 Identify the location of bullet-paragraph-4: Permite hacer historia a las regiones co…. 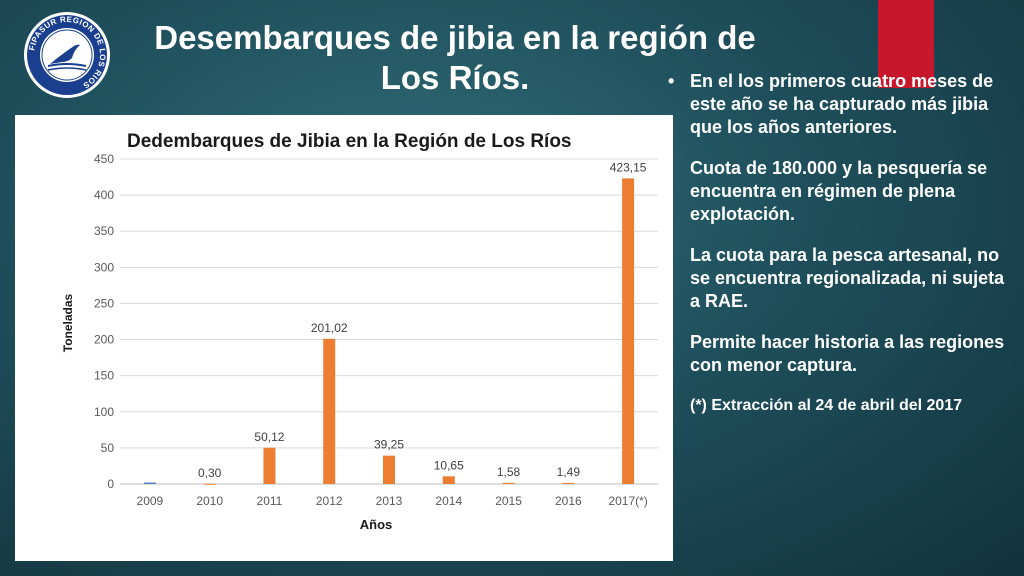
(847, 353).